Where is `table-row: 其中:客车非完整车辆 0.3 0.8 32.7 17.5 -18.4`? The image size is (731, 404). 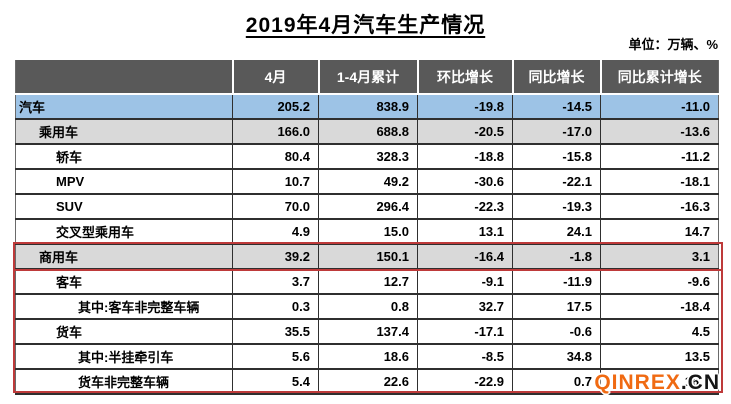 table-row: 其中:客车非完整车辆 0.3 0.8 32.7 17.5 -18.4 is located at coordinates (367, 306).